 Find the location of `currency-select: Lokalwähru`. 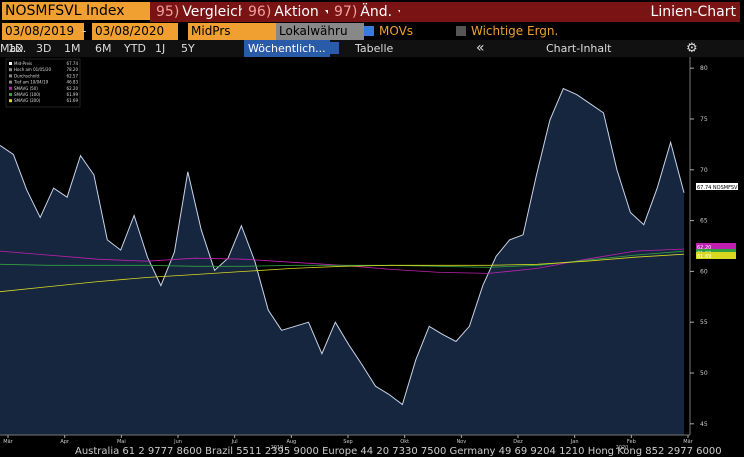

currency-select: Lokalwähru is located at coordinates (320, 31).